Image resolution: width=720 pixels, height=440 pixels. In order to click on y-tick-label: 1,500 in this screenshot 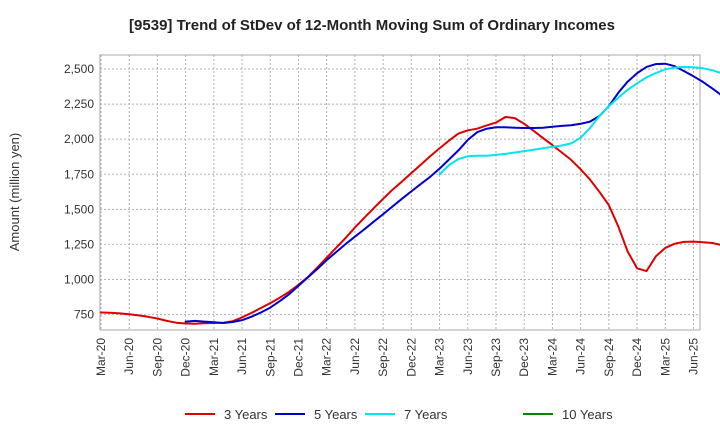, I will do `click(79, 209)`.